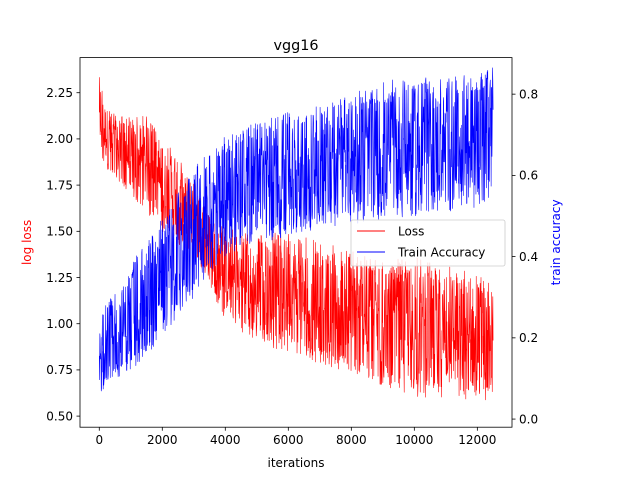 This screenshot has width=640, height=480. Describe the element at coordinates (59, 416) in the screenshot. I see `y-left-tick-label: 0.50` at that location.